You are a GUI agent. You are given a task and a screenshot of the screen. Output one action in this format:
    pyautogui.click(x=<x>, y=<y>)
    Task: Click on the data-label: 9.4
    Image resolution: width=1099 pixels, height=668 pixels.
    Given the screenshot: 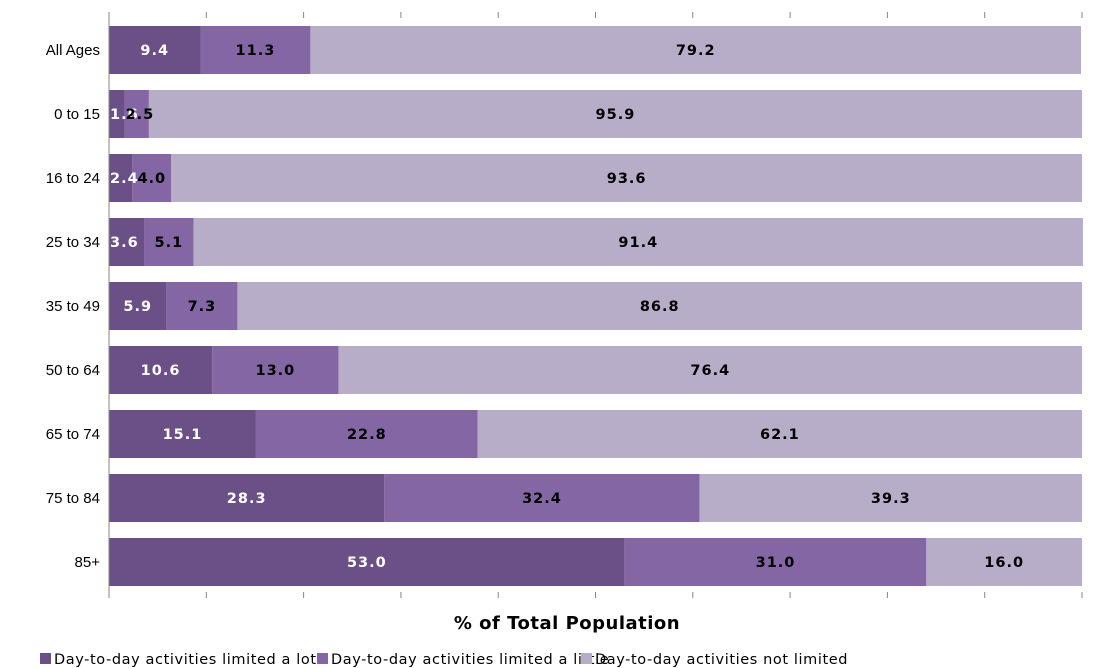 What is the action you would take?
    pyautogui.click(x=154, y=51)
    